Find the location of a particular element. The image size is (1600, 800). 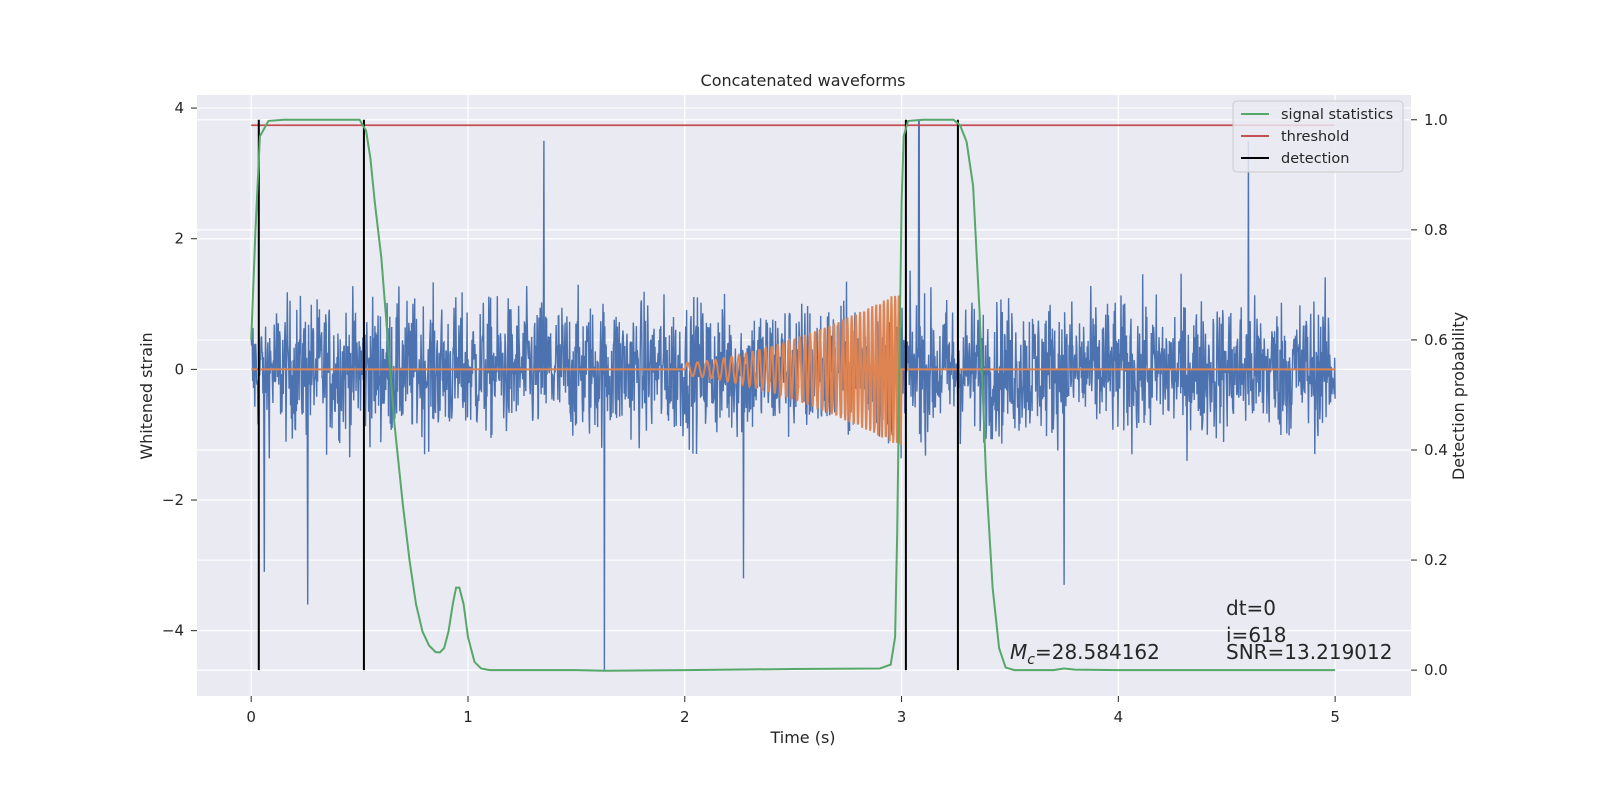

annotation-mc-sub: c is located at coordinates (1031, 660).